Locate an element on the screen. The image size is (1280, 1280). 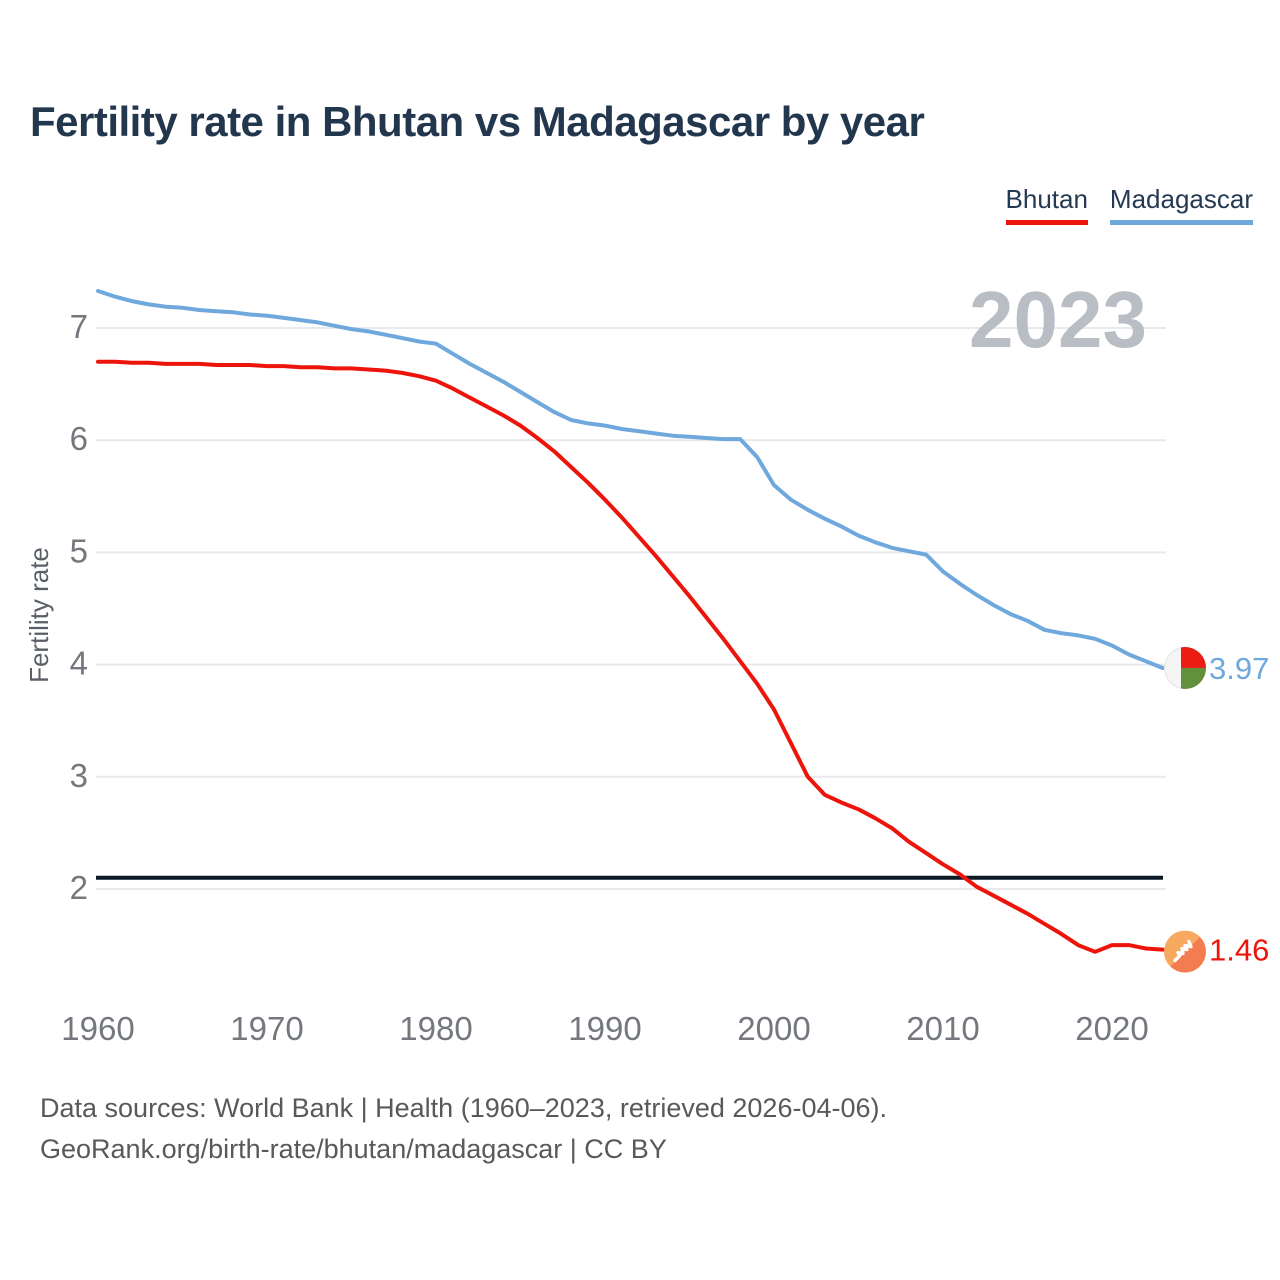
madagascar-flag-icon is located at coordinates (1185, 667).